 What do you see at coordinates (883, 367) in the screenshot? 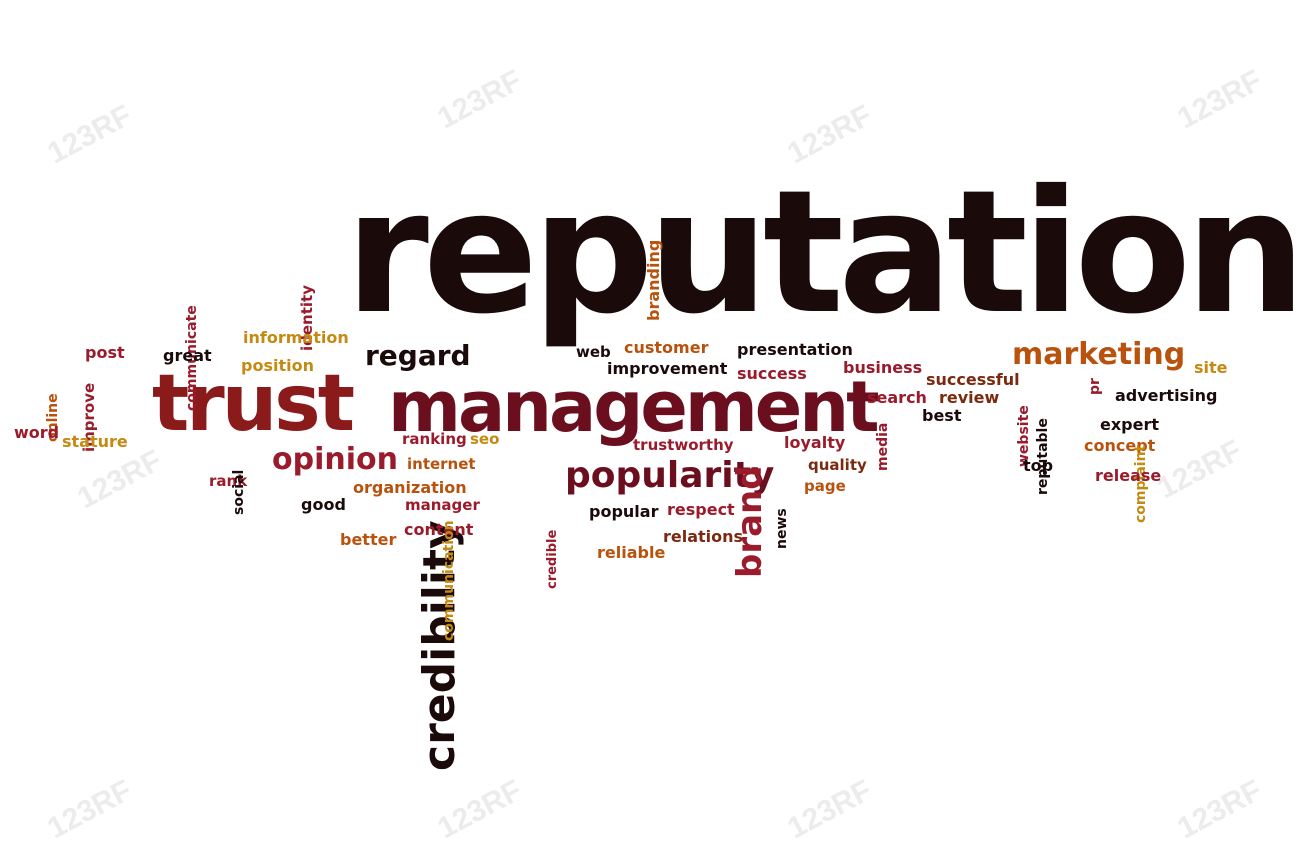
I see `cloud-word-business: business` at bounding box center [883, 367].